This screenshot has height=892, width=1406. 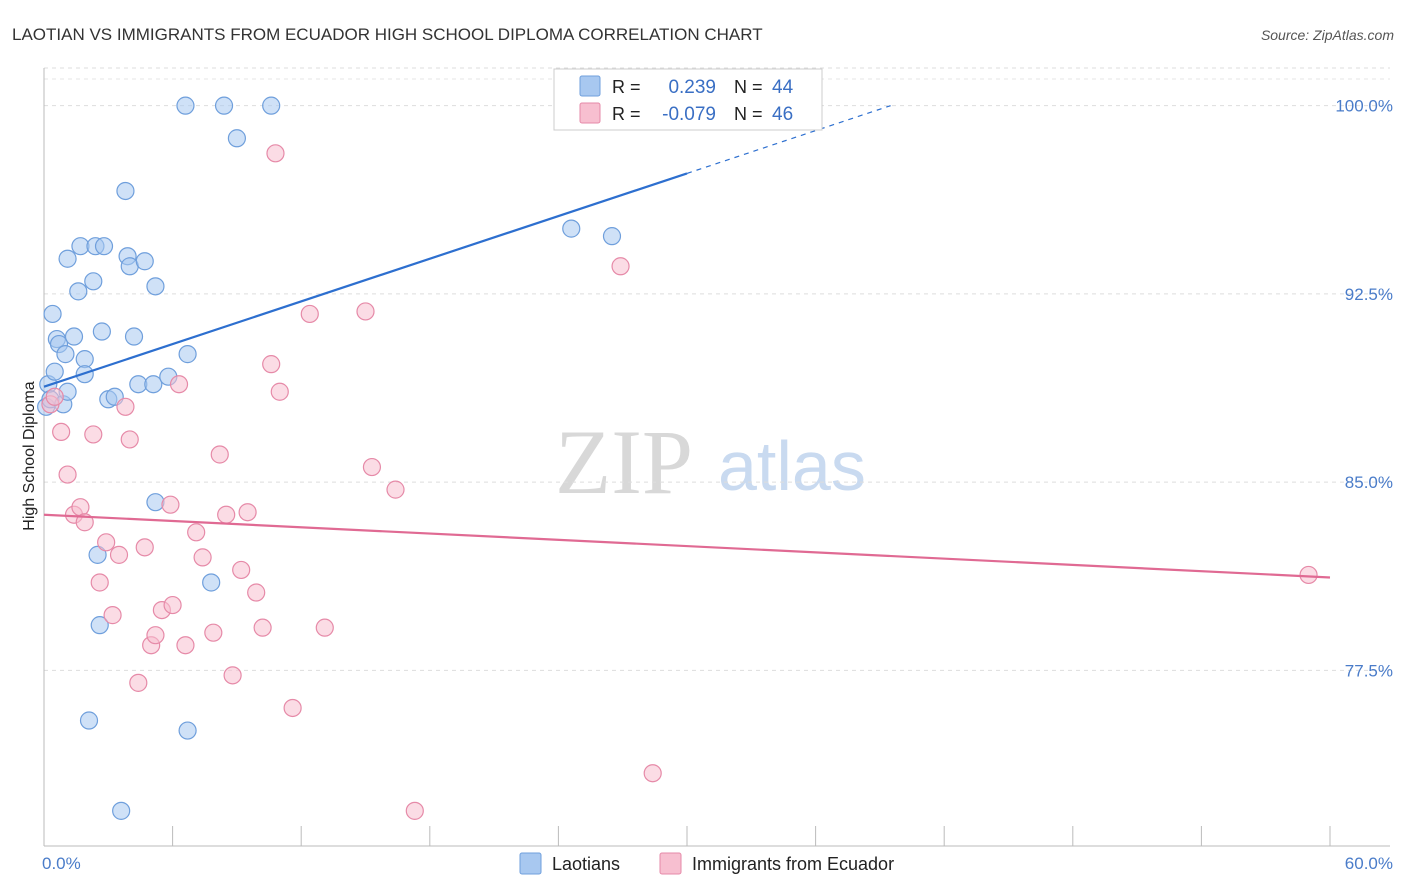 I want to click on stats-r-value-ecuador: -0.079, so click(x=689, y=114).